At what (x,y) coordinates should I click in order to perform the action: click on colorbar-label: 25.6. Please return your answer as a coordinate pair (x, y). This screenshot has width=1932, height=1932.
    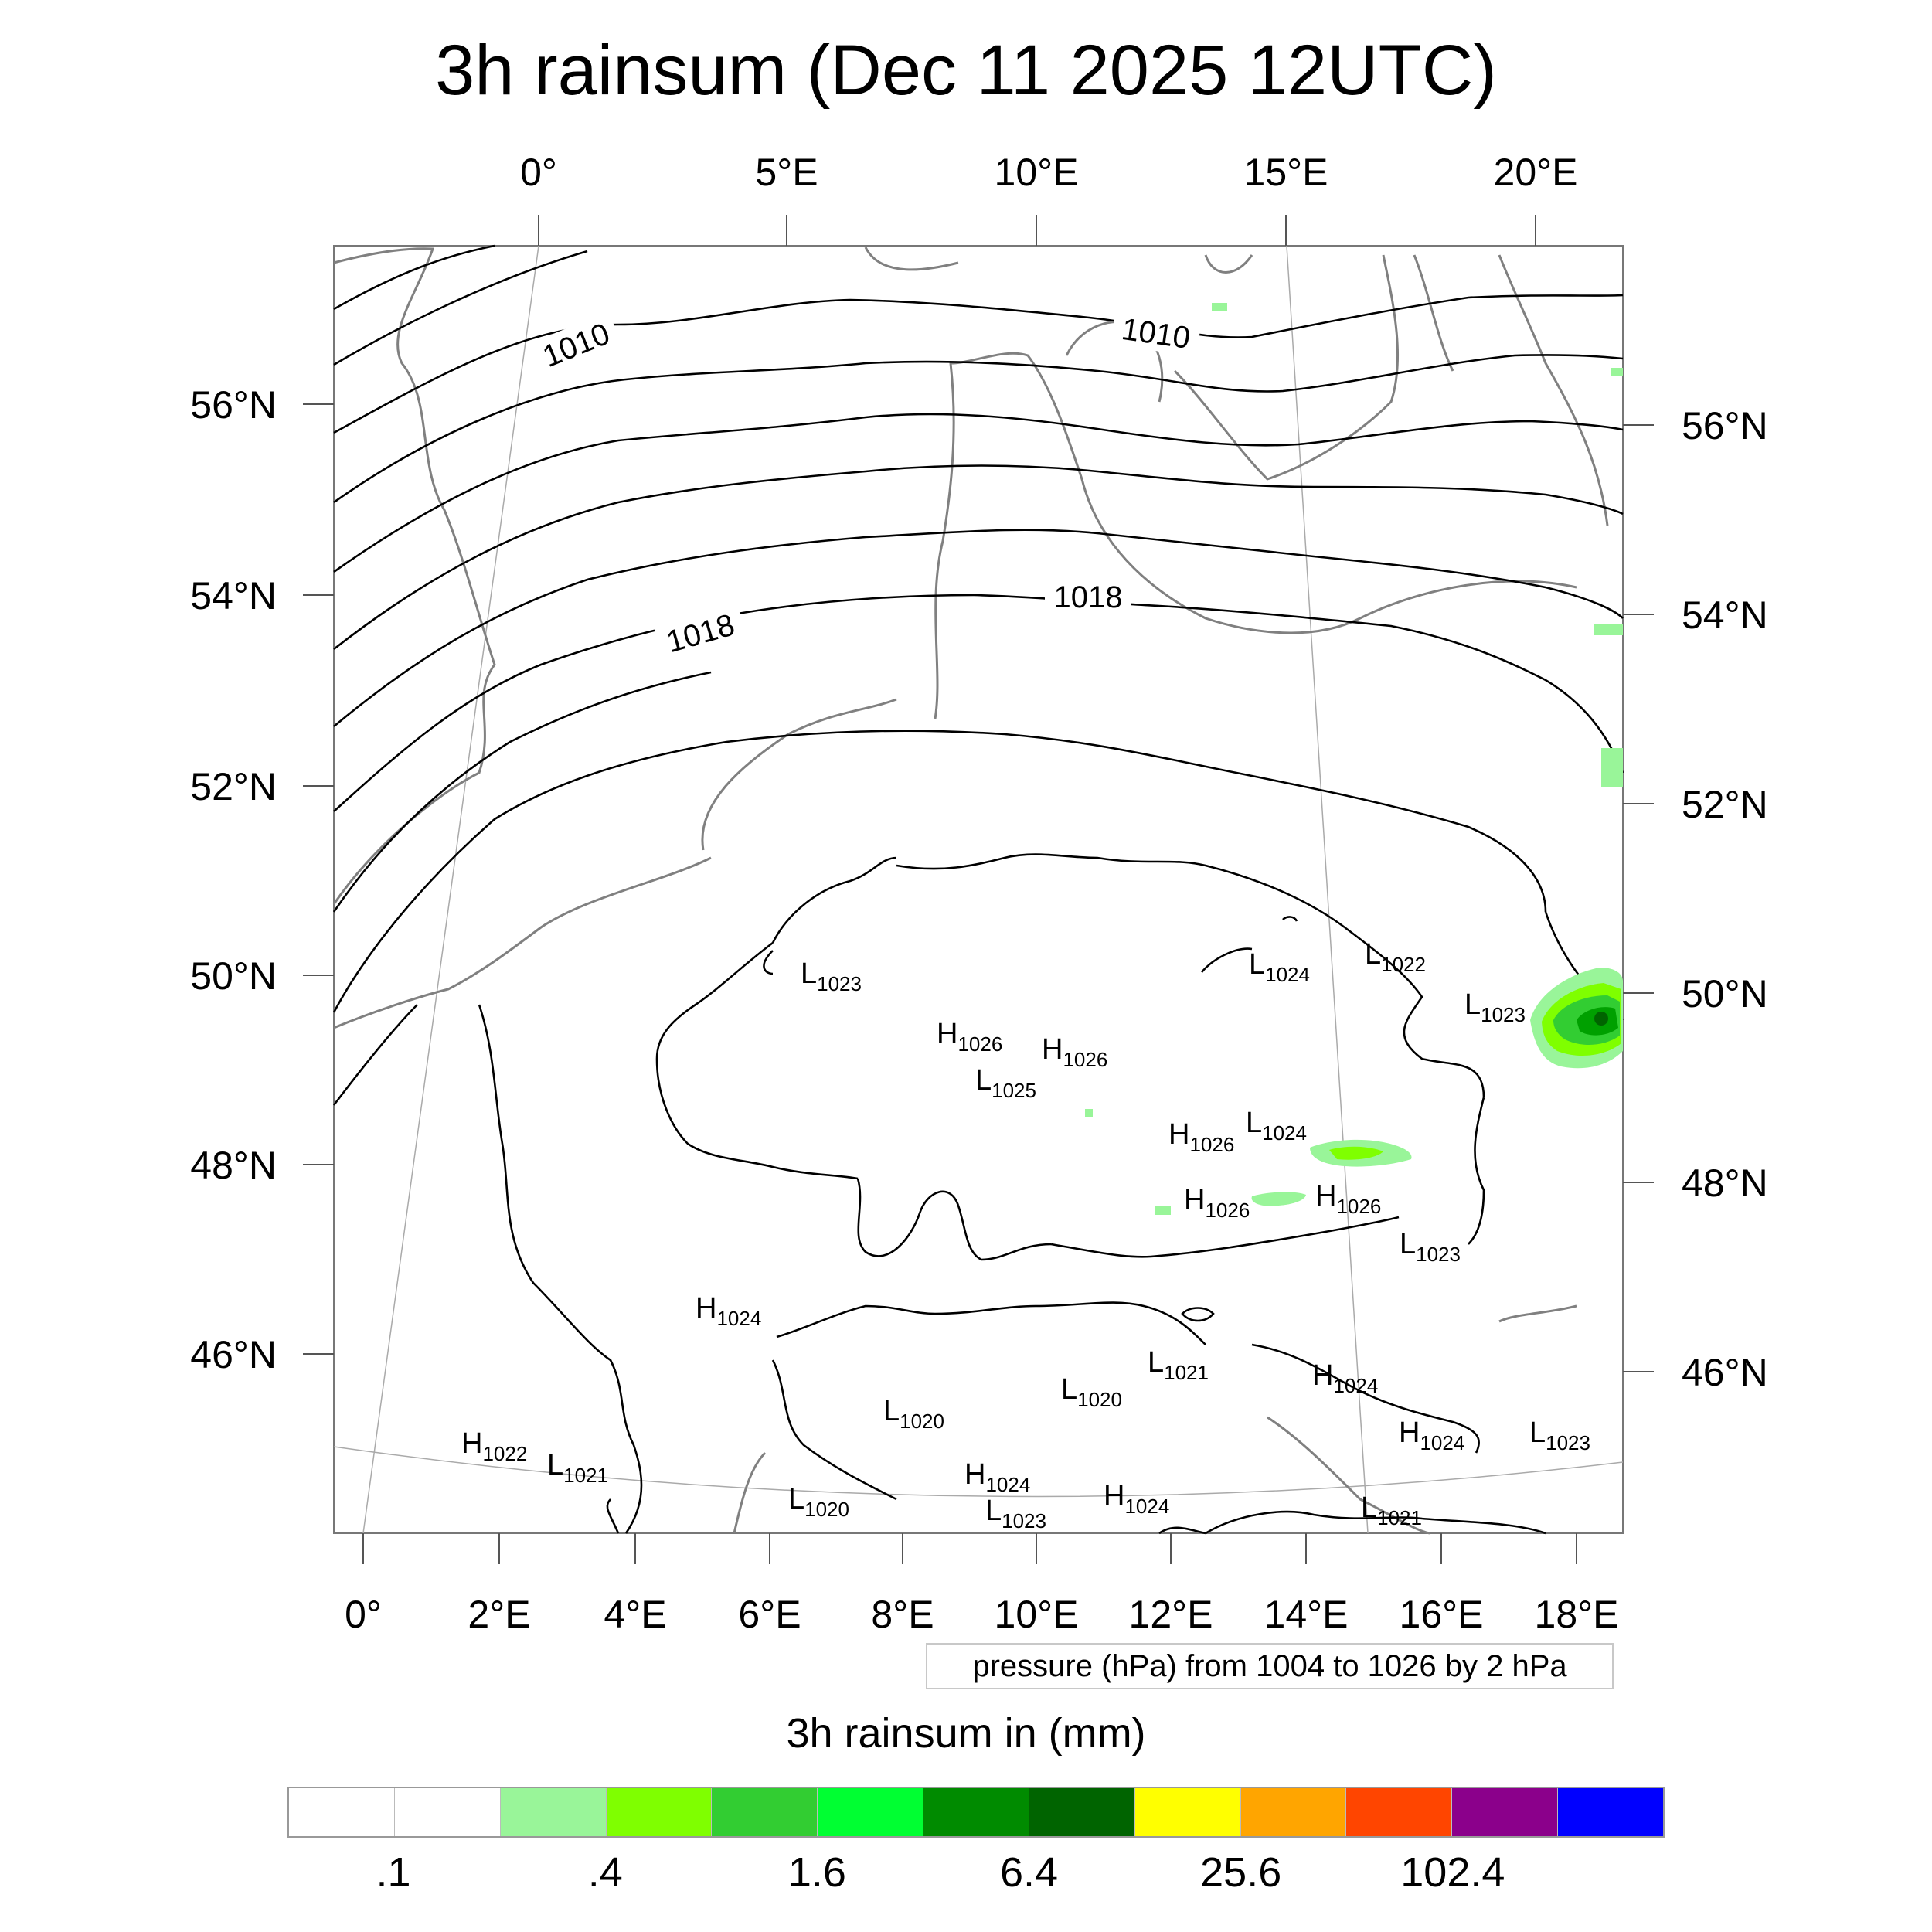
    Looking at the image, I should click on (1241, 1872).